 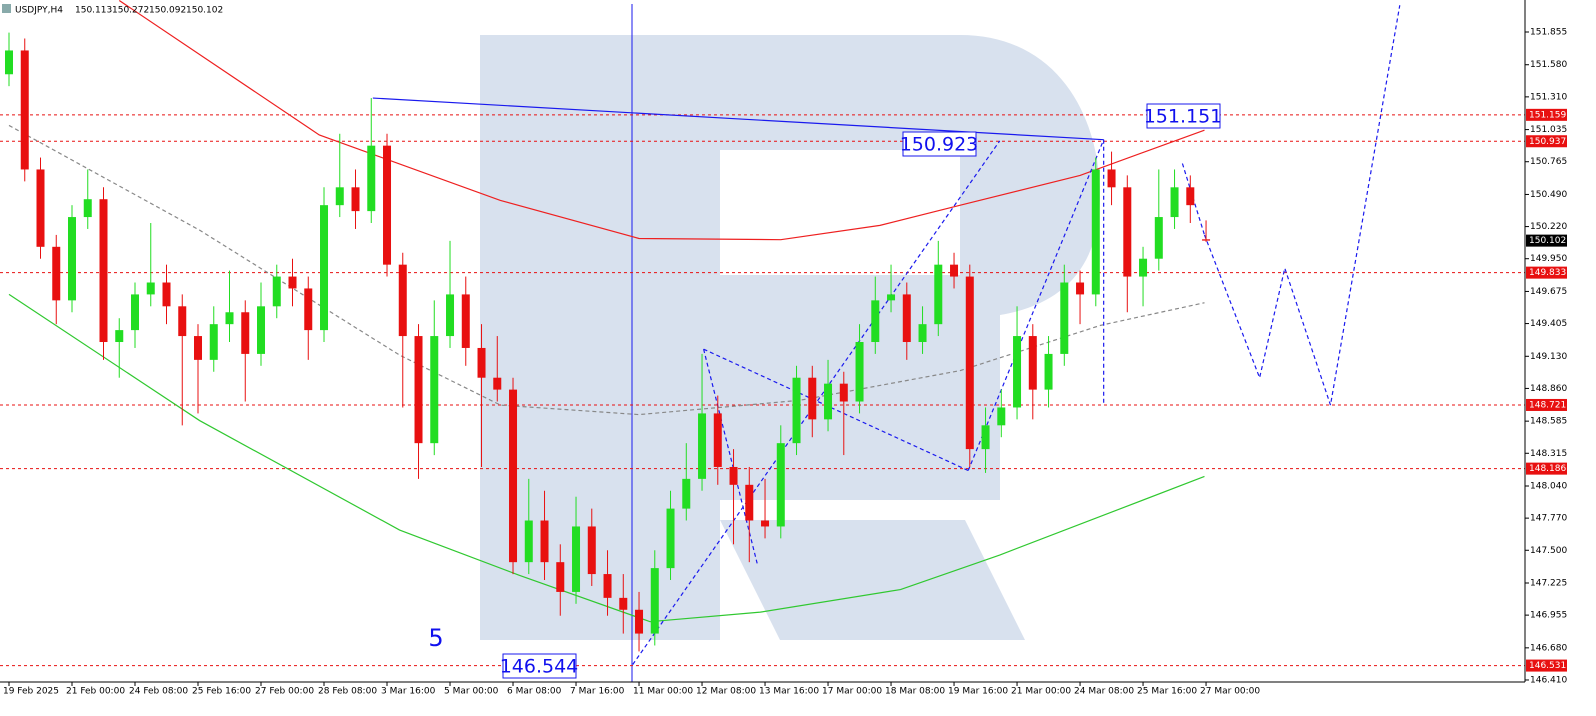 I want to click on x-tick-label: 12 Mar 08:00, so click(x=726, y=692).